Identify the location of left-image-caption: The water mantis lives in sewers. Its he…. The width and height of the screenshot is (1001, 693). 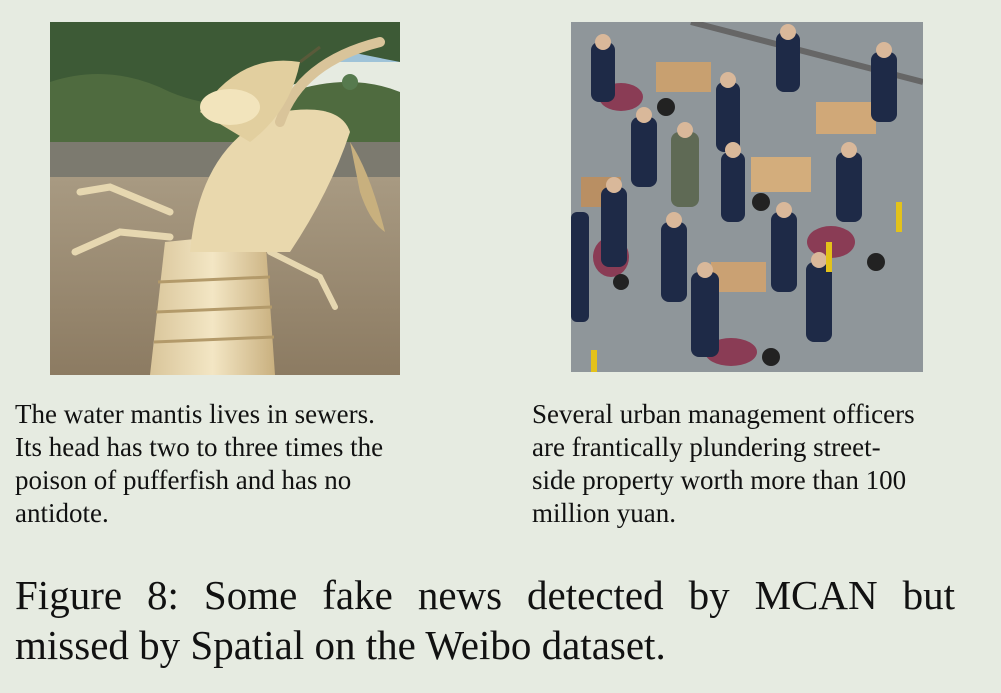
(199, 463).